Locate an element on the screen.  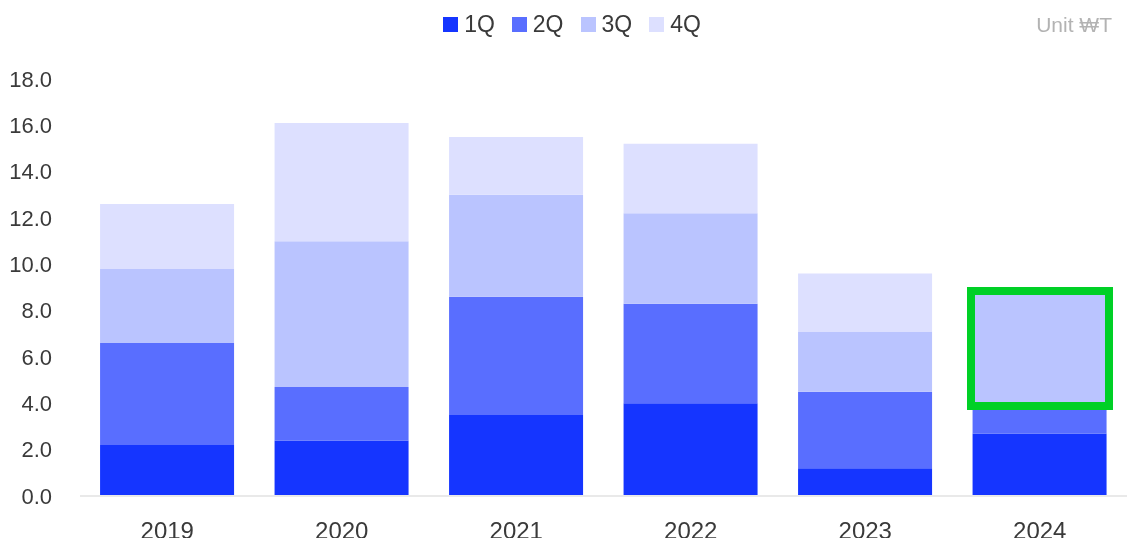
y-tick-label: 14.0 is located at coordinates (30, 172).